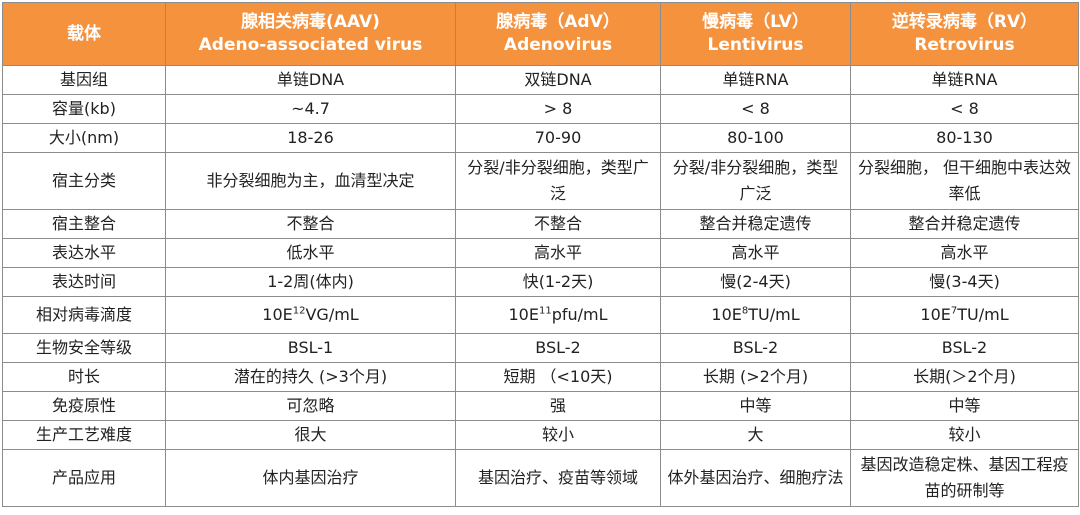  What do you see at coordinates (964, 224) in the screenshot?
I see `table-cell: 整合并稳定遗传` at bounding box center [964, 224].